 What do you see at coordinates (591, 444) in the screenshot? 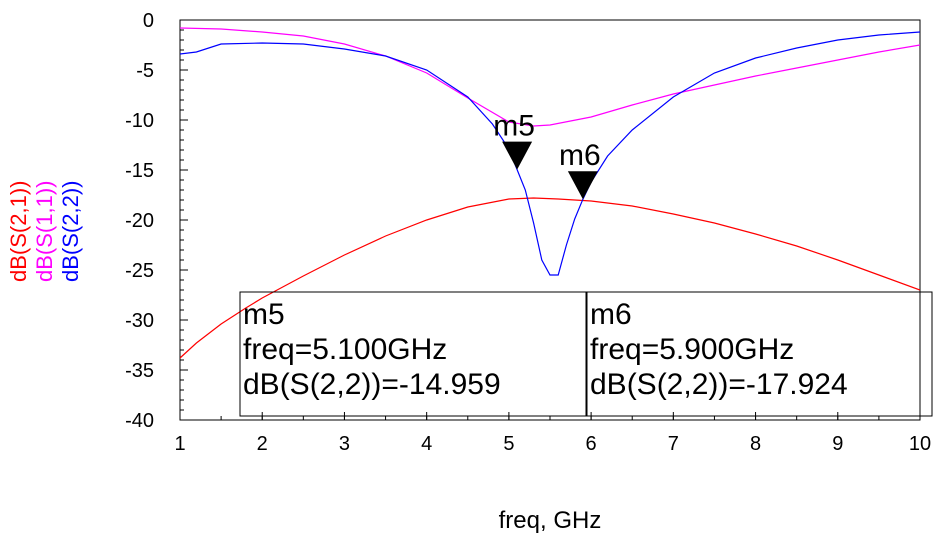
I see `x-tick-label: 6` at bounding box center [591, 444].